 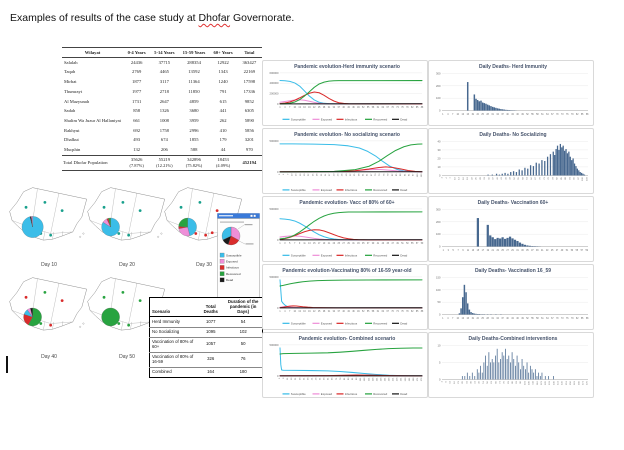 I want to click on table-cell: 132, so click(x=137, y=149).